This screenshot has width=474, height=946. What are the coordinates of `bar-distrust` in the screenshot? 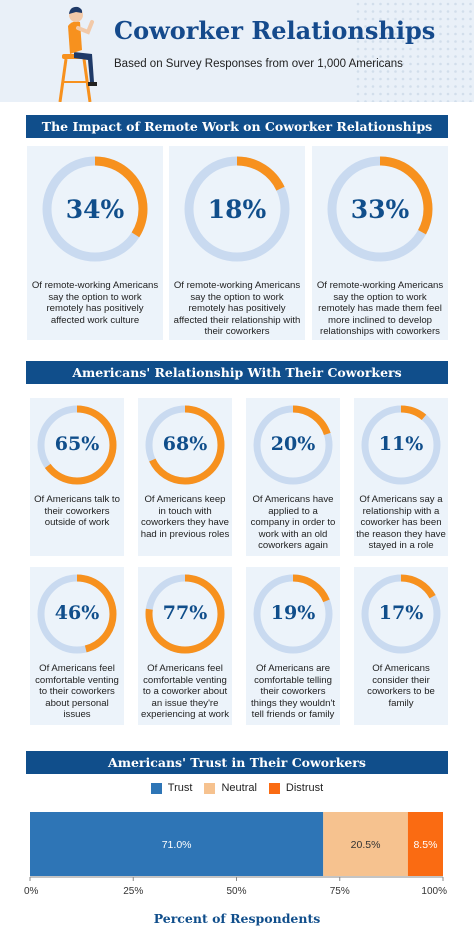 It's located at (425, 844).